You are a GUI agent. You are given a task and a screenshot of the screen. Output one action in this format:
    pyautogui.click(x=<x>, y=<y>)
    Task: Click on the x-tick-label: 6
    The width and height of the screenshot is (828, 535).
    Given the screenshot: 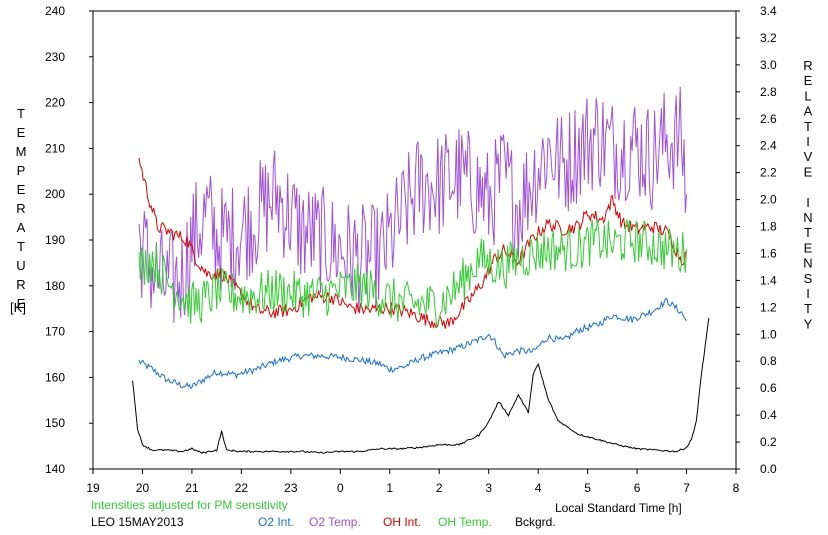 What is the action you would take?
    pyautogui.click(x=637, y=488)
    